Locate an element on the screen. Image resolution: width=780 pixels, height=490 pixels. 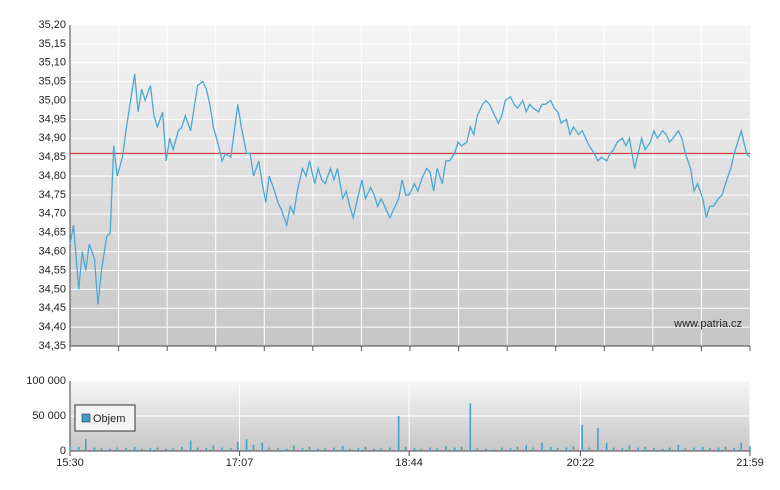
watermark: www.patria.cz is located at coordinates (707, 324).